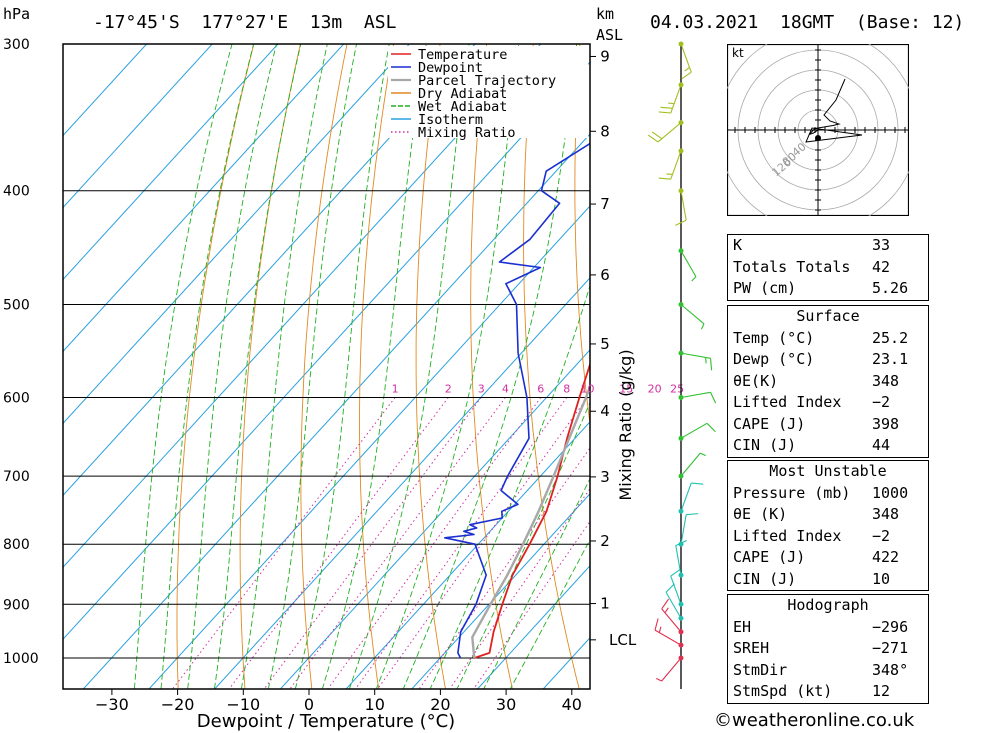  What do you see at coordinates (623, 640) in the screenshot?
I see `lcl-label: LCL` at bounding box center [623, 640].